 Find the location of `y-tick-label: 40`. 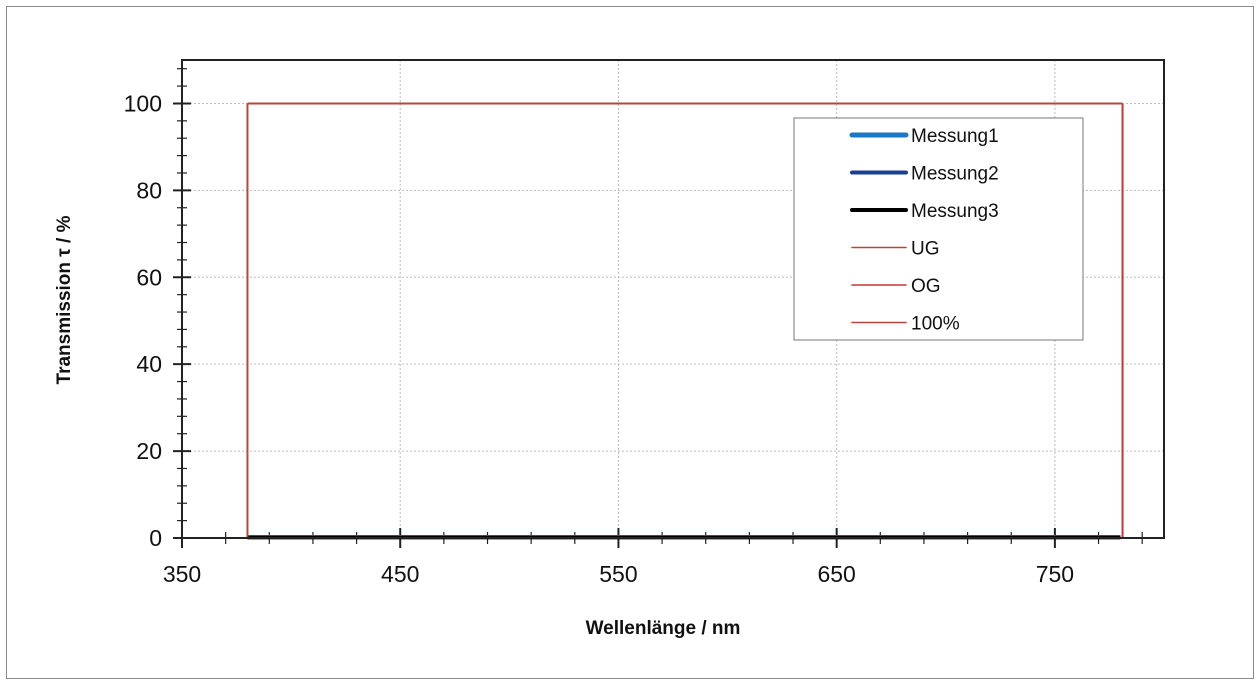

y-tick-label: 40 is located at coordinates (149, 364).